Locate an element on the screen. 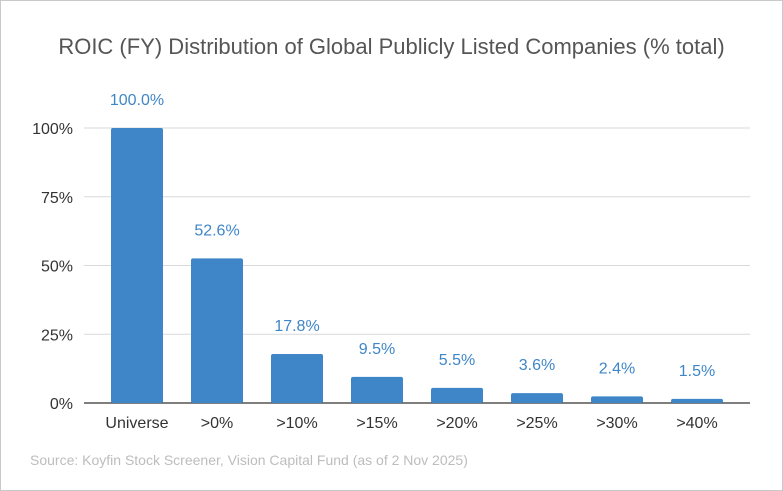 This screenshot has height=491, width=783. y-tick-label: 100% is located at coordinates (52, 129).